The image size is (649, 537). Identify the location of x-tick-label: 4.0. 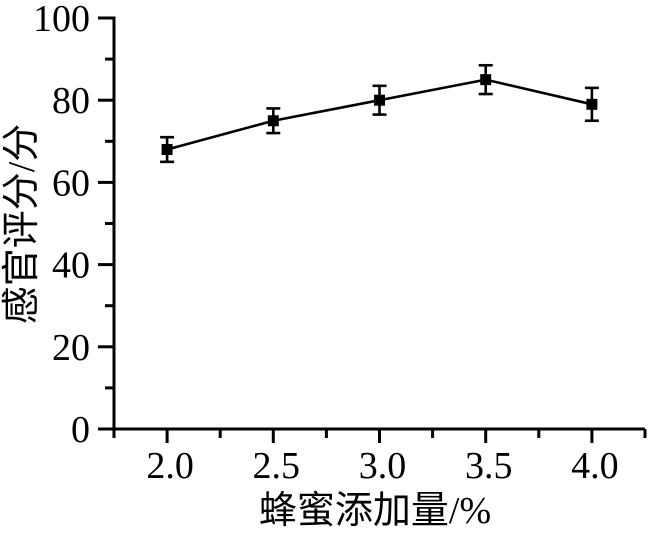
(595, 466).